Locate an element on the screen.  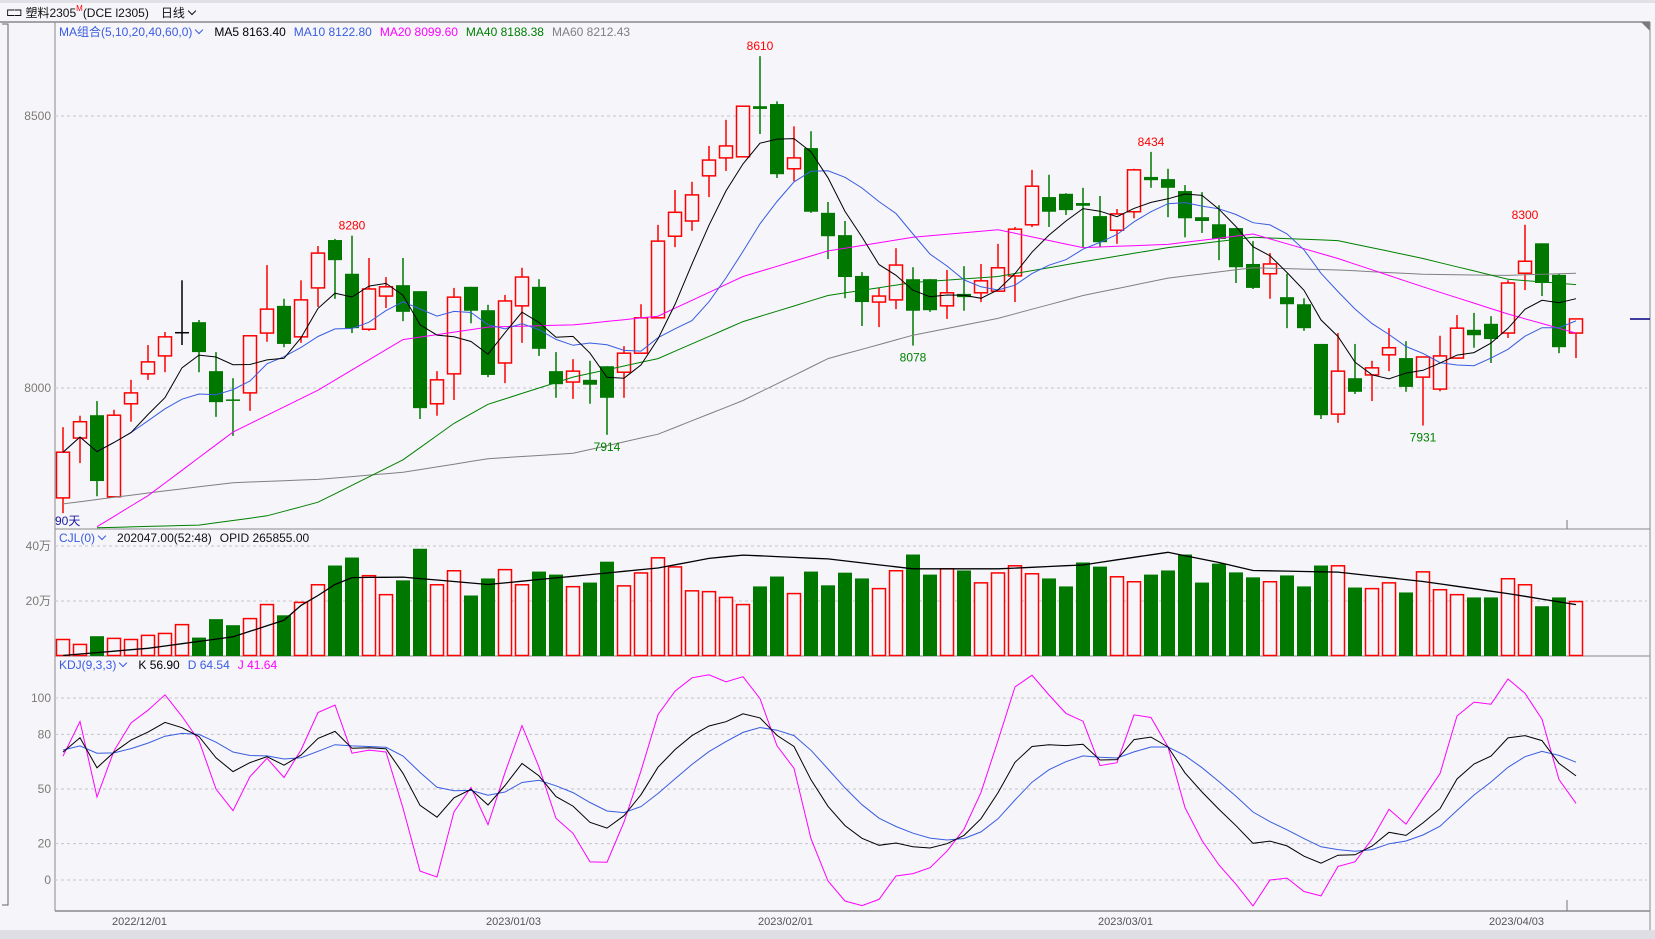
kdj-indicator-selector: KDJ(9,3,3) is located at coordinates (94, 665).